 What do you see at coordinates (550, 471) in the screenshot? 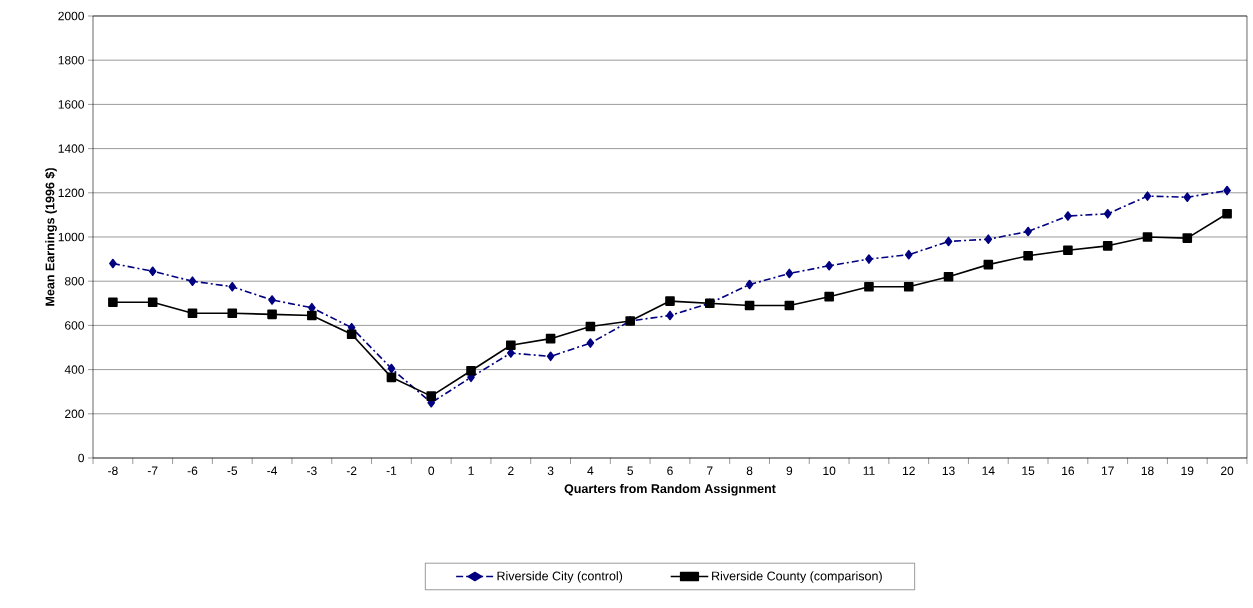
I see `x-tick-label: 3` at bounding box center [550, 471].